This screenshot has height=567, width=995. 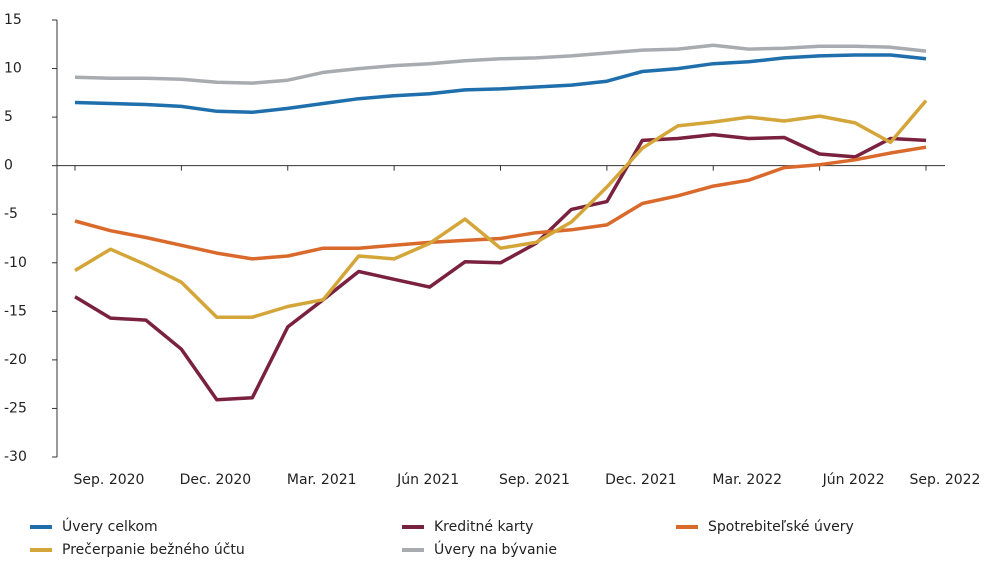 I want to click on y-tick-label: -10, so click(x=15, y=263).